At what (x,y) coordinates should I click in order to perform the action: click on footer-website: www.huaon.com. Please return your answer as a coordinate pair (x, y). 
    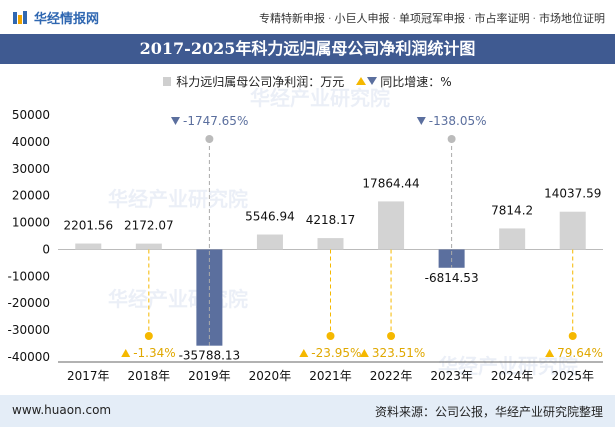
    Looking at the image, I should click on (62, 410).